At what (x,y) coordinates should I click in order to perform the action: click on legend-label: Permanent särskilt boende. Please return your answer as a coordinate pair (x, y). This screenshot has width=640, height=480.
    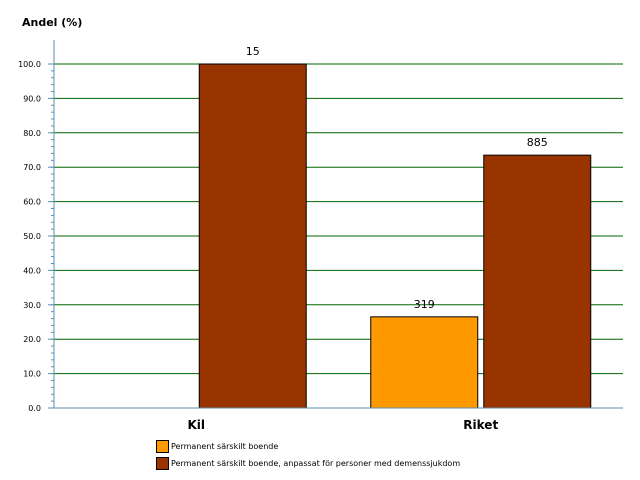
    Looking at the image, I should click on (225, 446).